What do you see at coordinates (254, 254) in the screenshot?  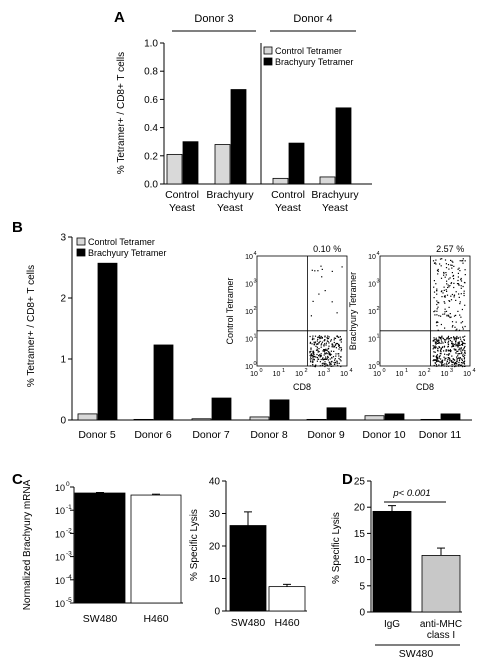 I see `inset-y-tick-exponent: 4` at bounding box center [254, 254].